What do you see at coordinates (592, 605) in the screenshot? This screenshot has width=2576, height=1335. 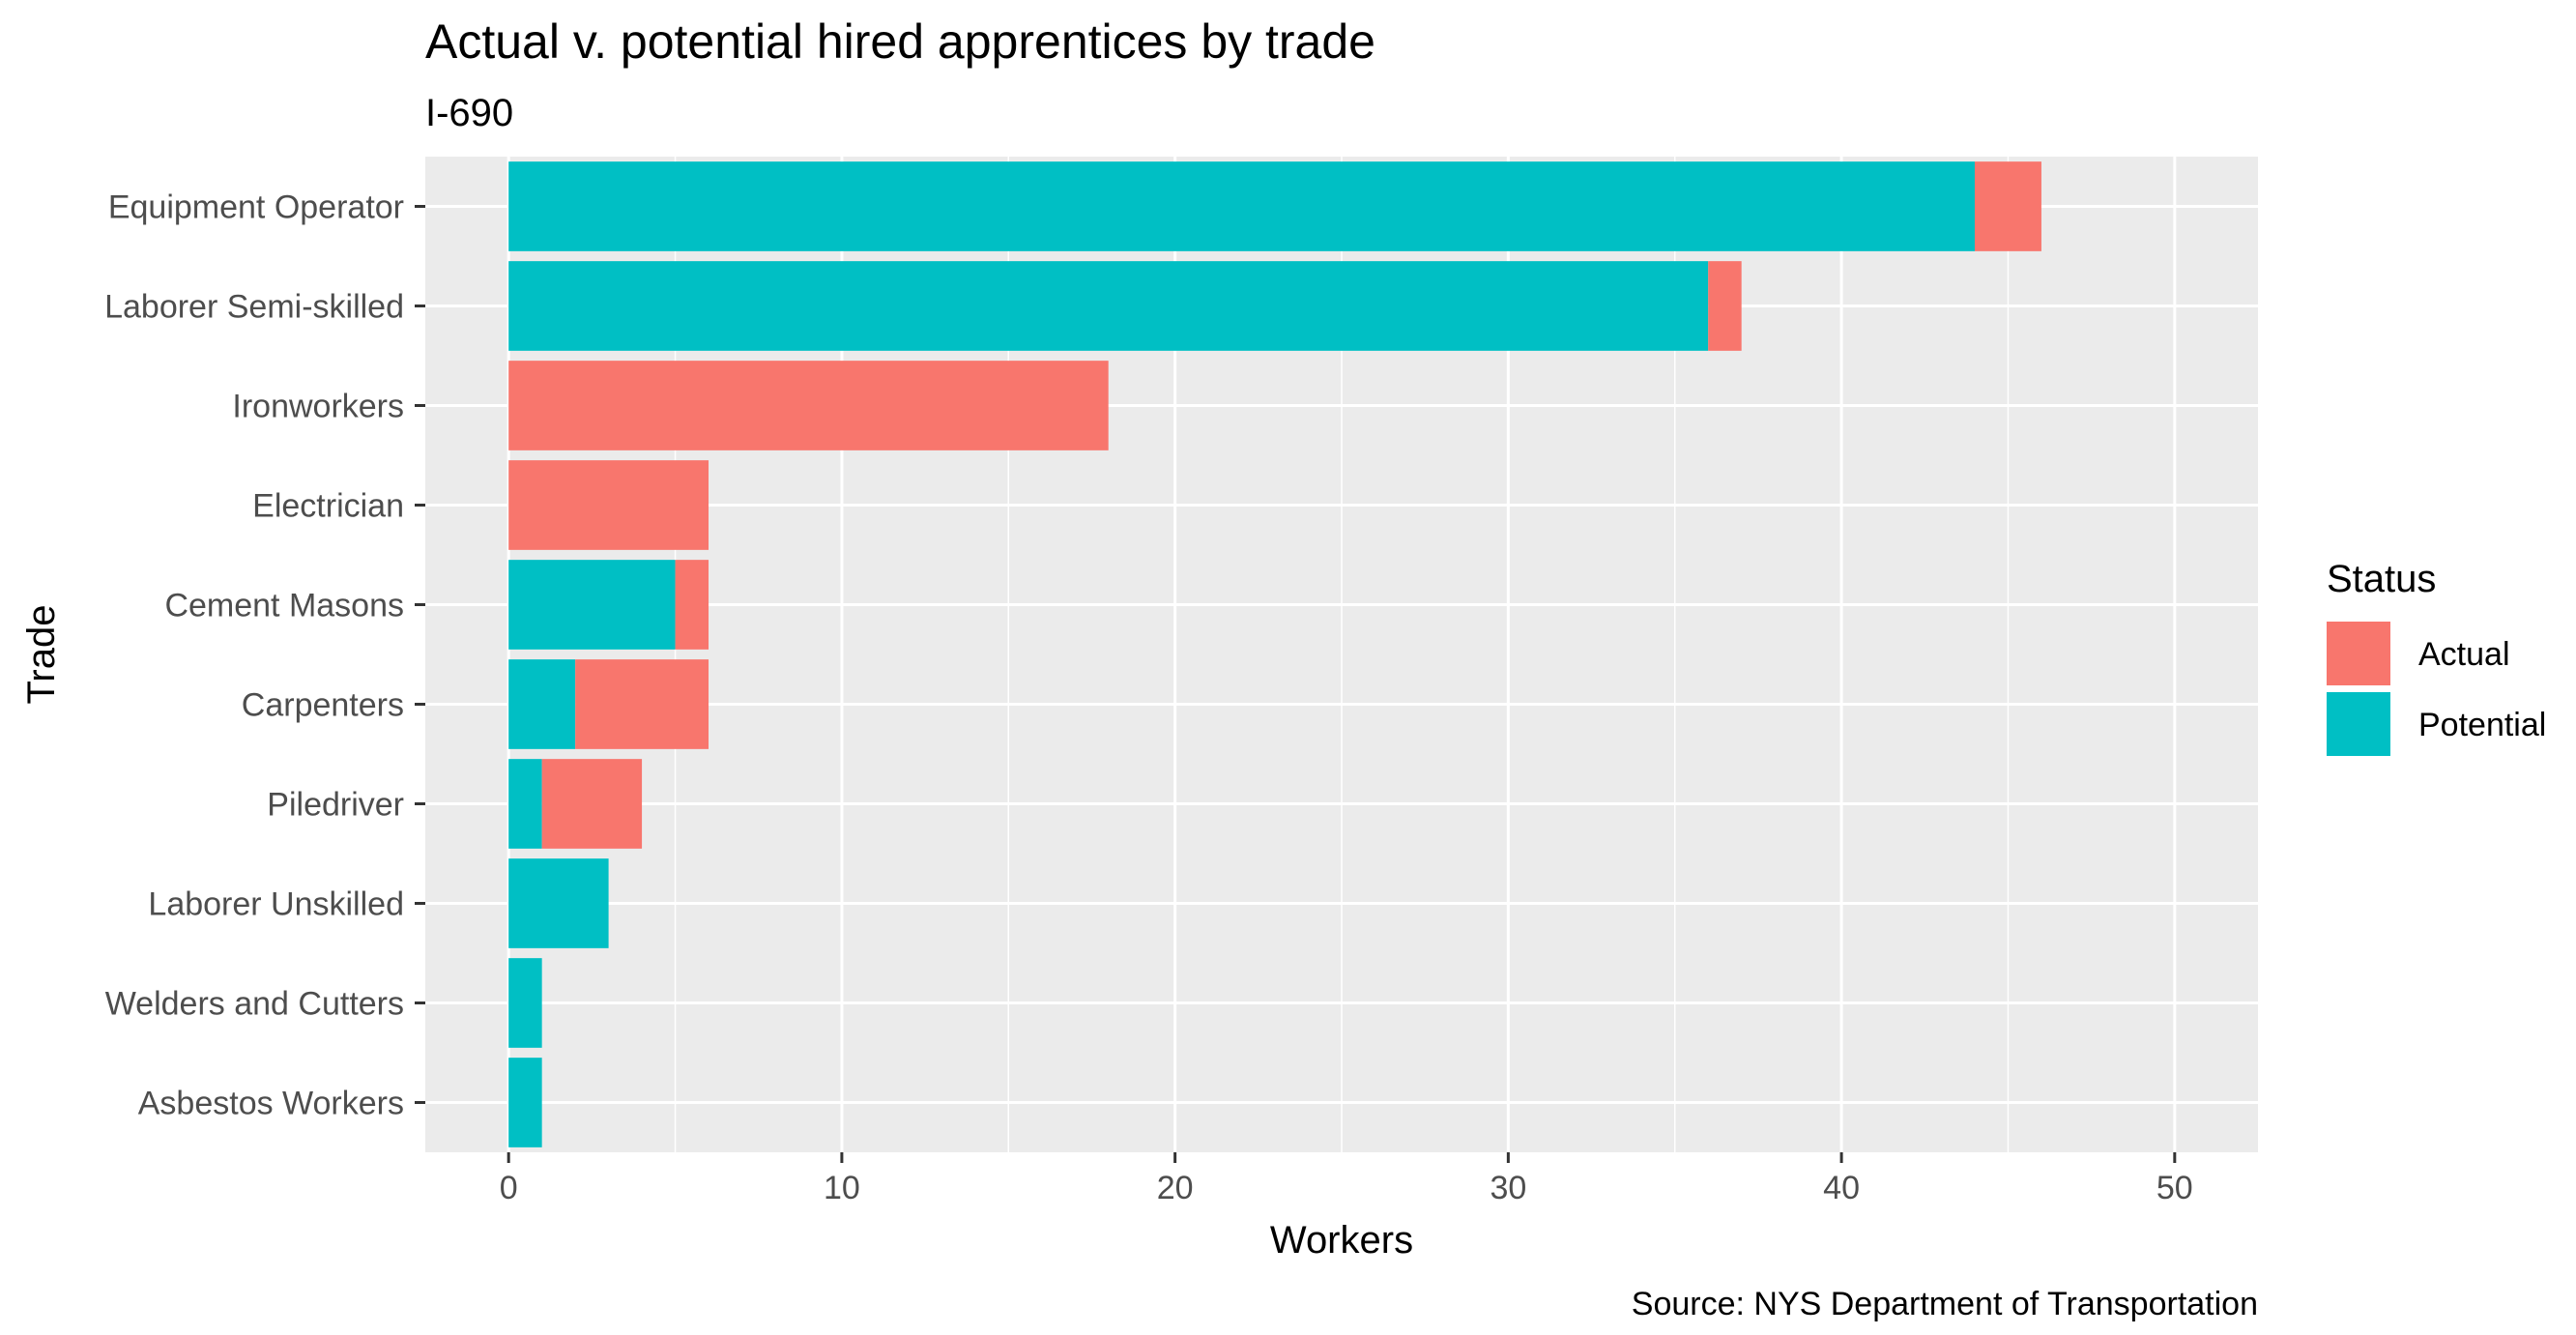 I see `bar-potential-cement-masons` at bounding box center [592, 605].